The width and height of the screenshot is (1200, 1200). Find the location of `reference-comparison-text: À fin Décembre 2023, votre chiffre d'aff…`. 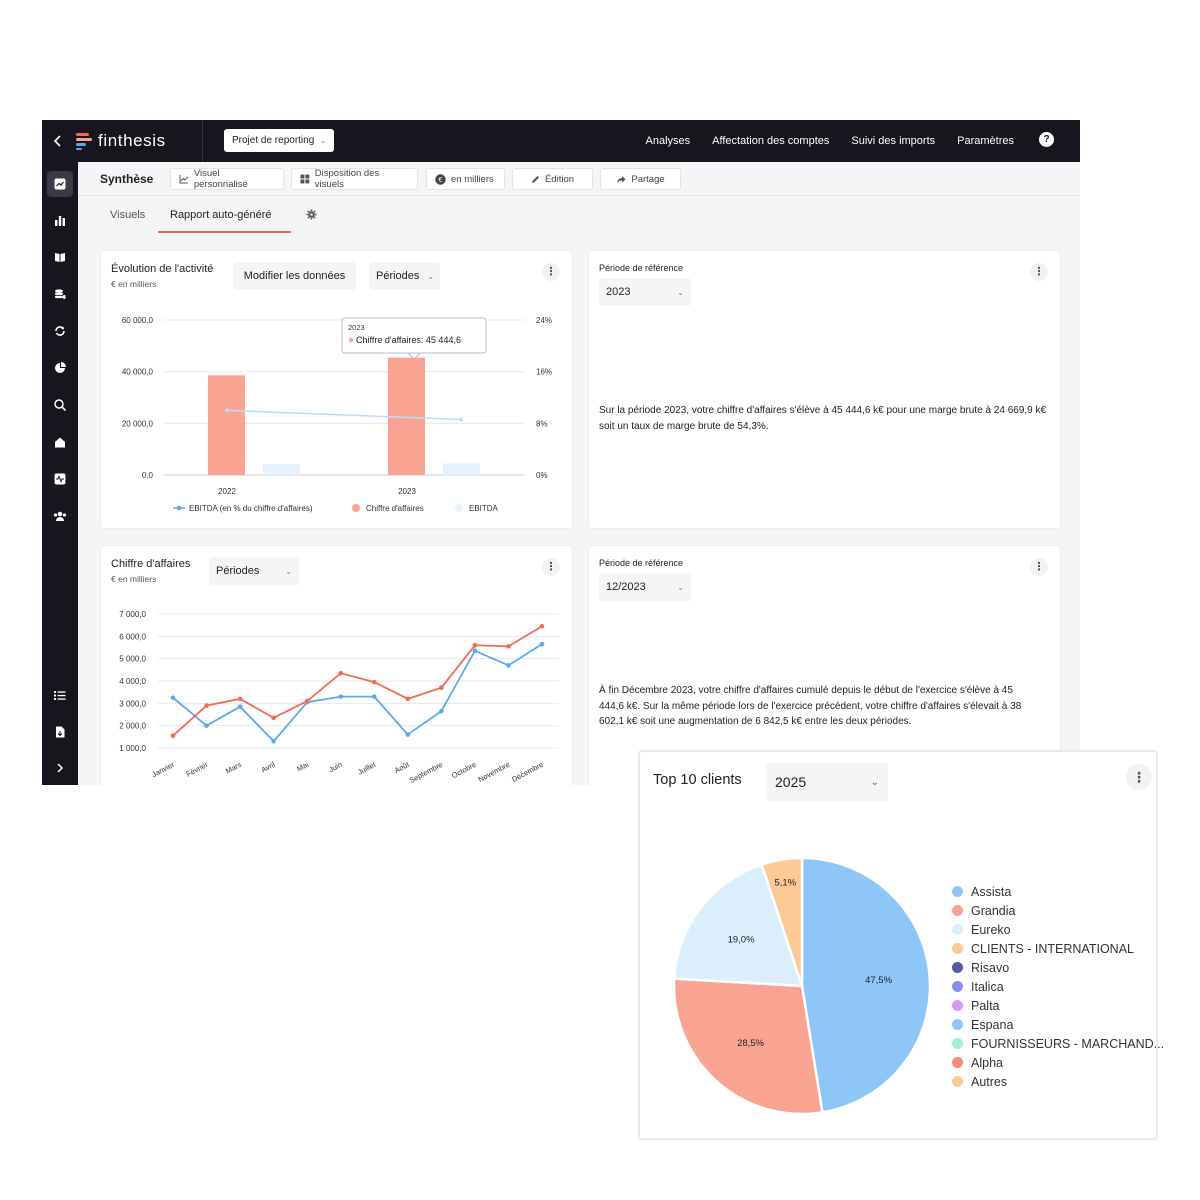

reference-comparison-text: À fin Décembre 2023, votre chiffre d'aff… is located at coordinates (810, 706).